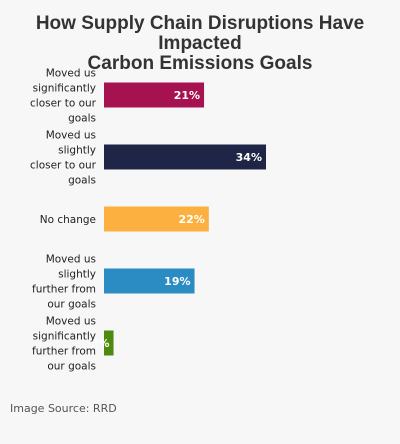 This screenshot has width=400, height=444. I want to click on bar-value-label-4: 19%, so click(177, 281).